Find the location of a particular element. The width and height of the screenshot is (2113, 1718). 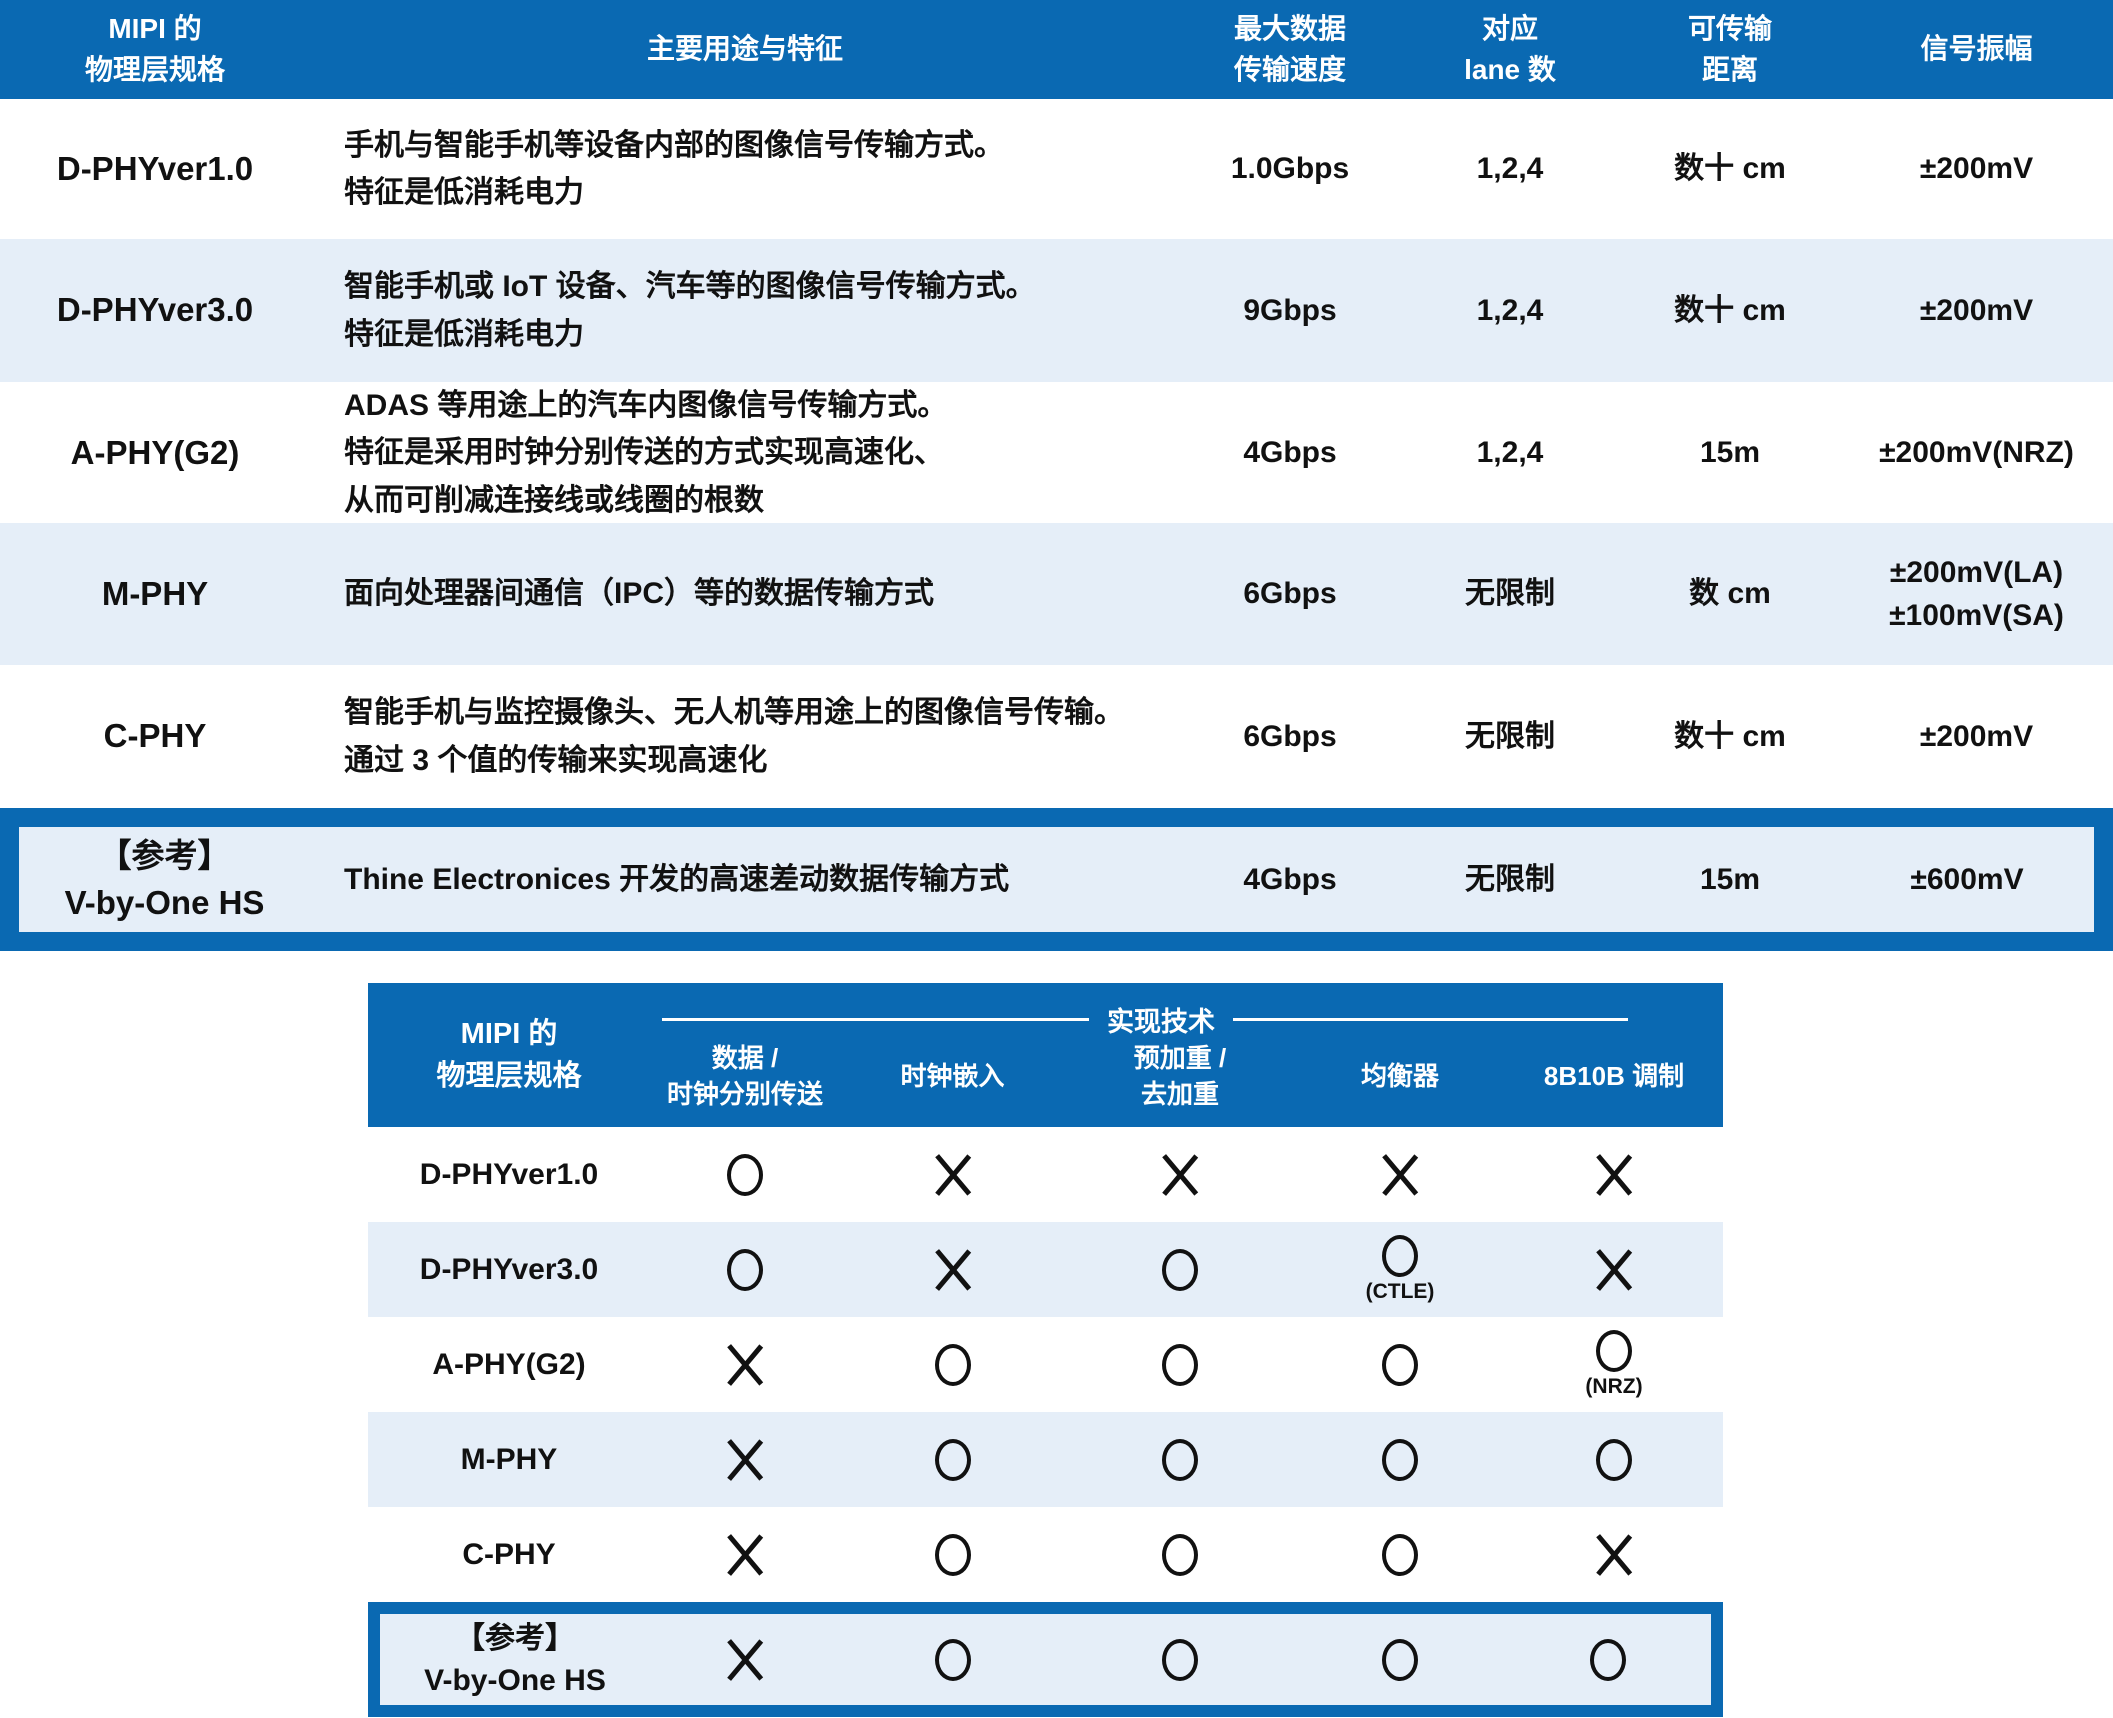

max-speed-value: 9Gbps is located at coordinates (1290, 310).